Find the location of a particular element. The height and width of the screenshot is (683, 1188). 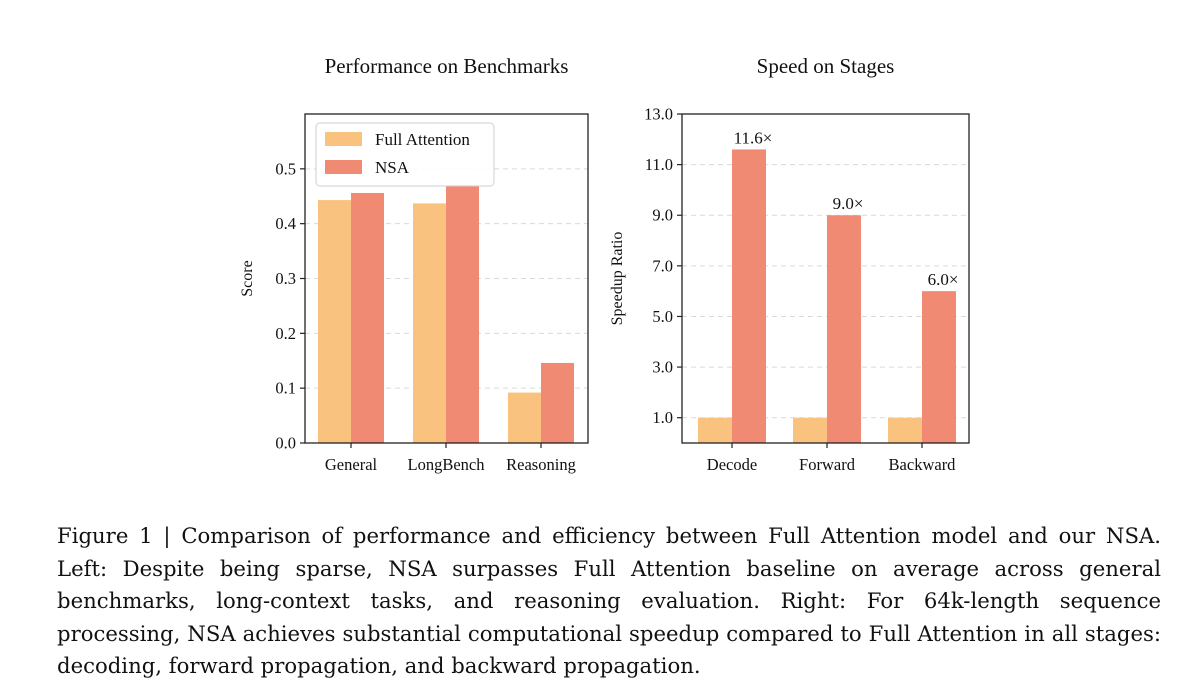

y-tick-label: 0.0 is located at coordinates (285, 443).